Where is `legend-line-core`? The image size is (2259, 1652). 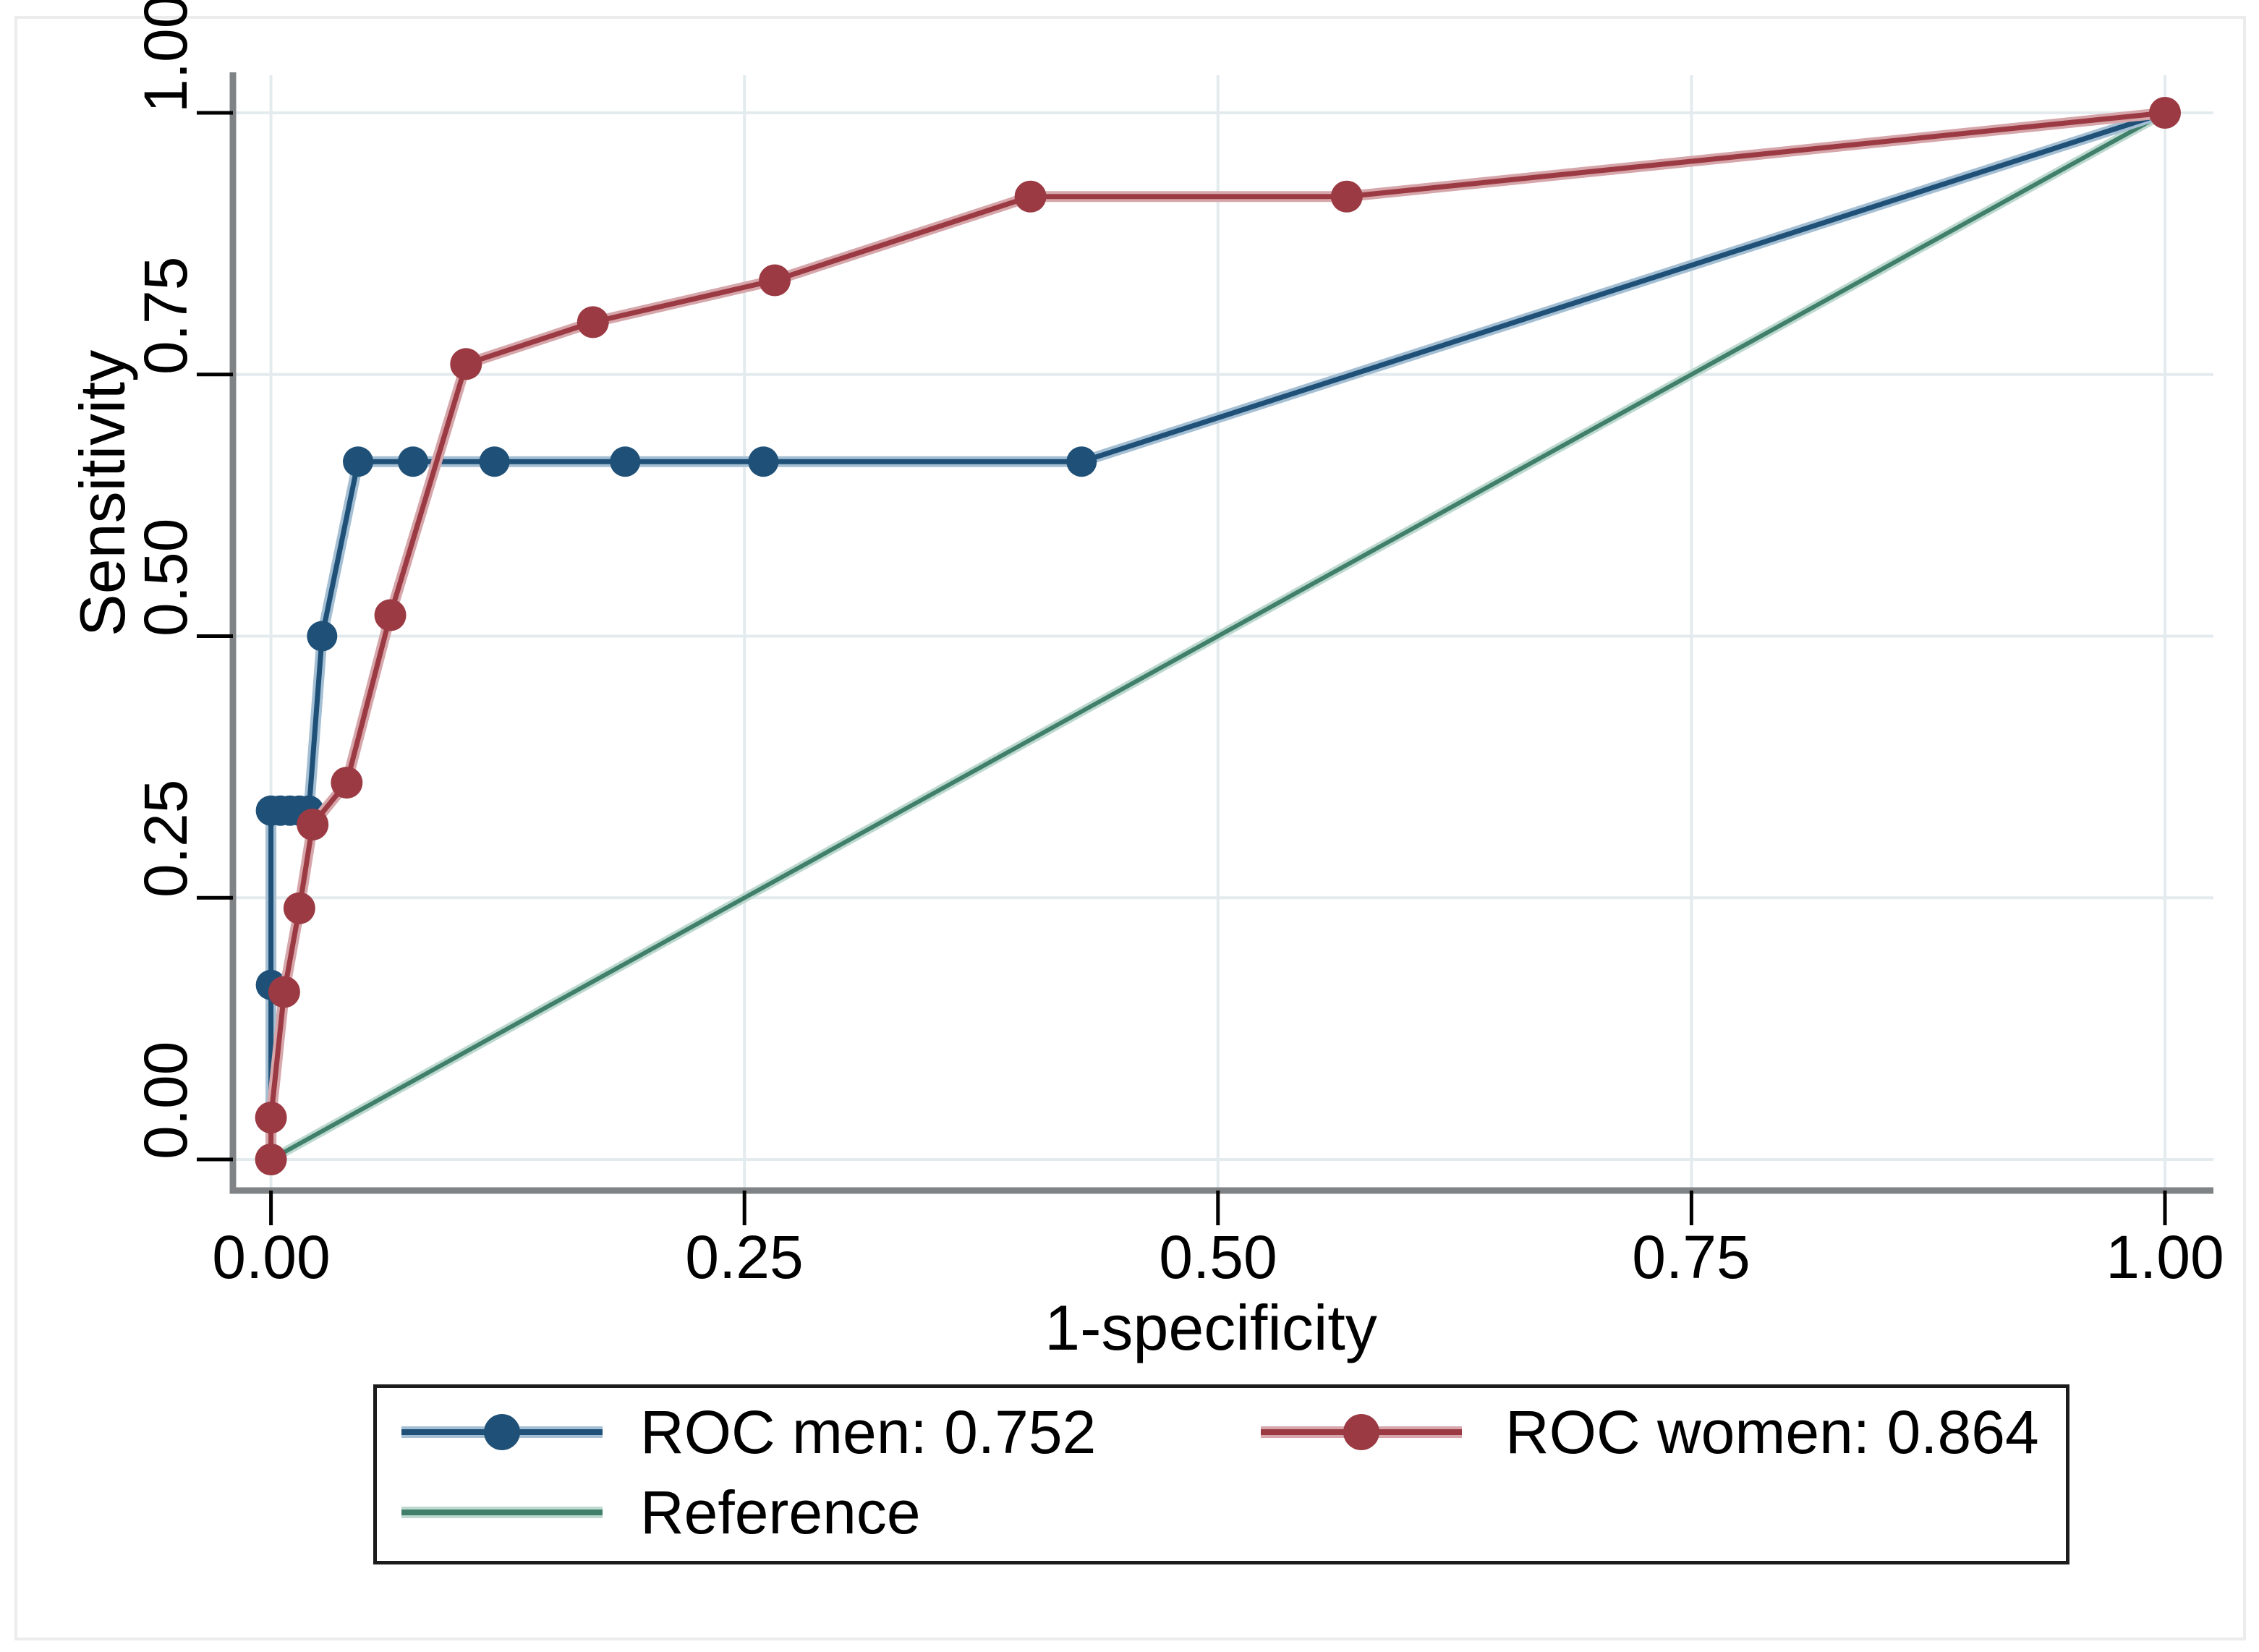 legend-line-core is located at coordinates (502, 1512).